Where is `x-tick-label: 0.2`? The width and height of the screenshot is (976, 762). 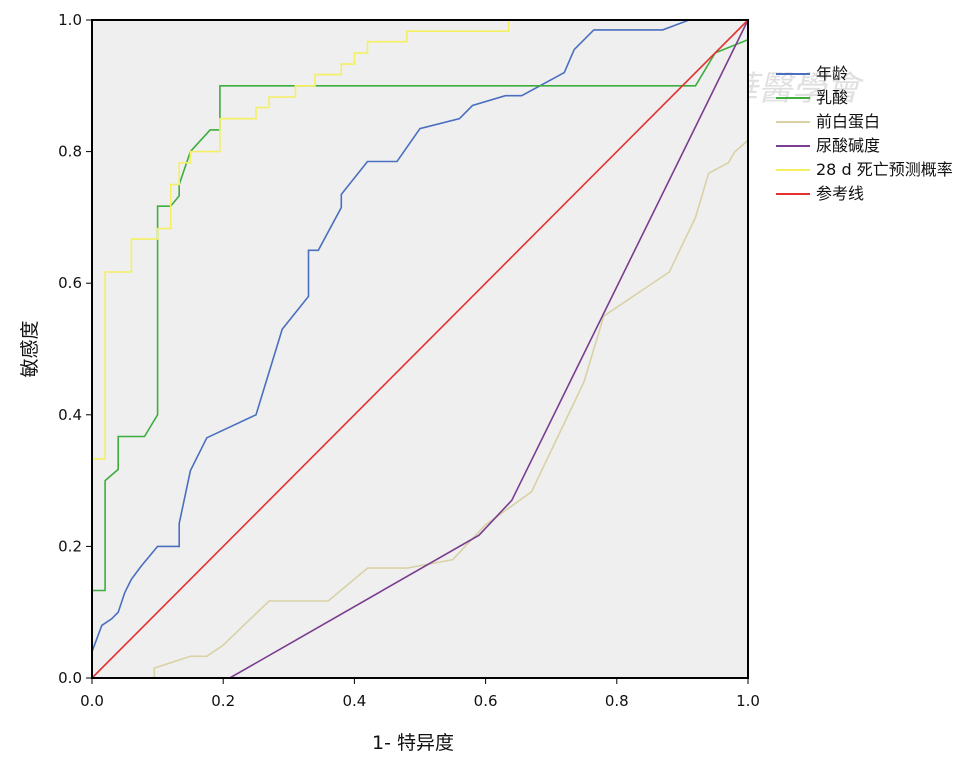 x-tick-label: 0.2 is located at coordinates (223, 701).